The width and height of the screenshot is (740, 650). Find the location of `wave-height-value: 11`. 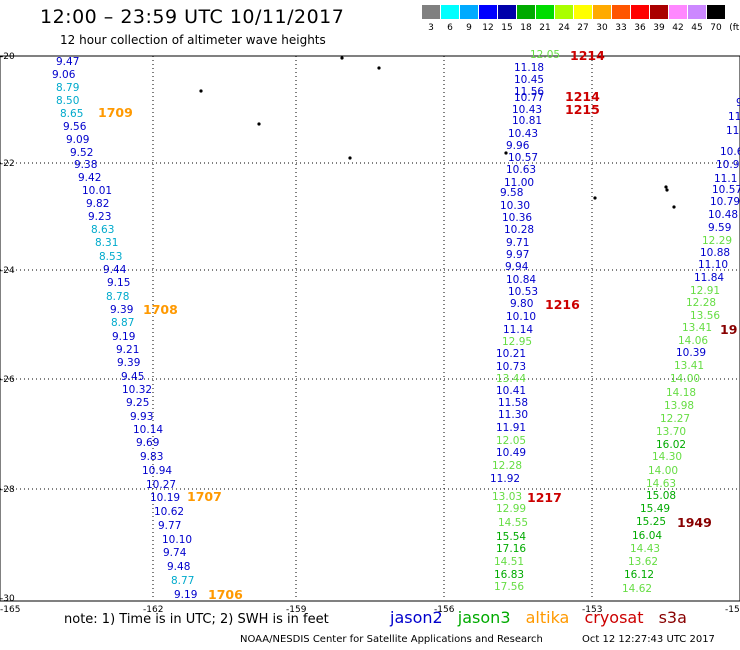

wave-height-value: 11 is located at coordinates (734, 117).